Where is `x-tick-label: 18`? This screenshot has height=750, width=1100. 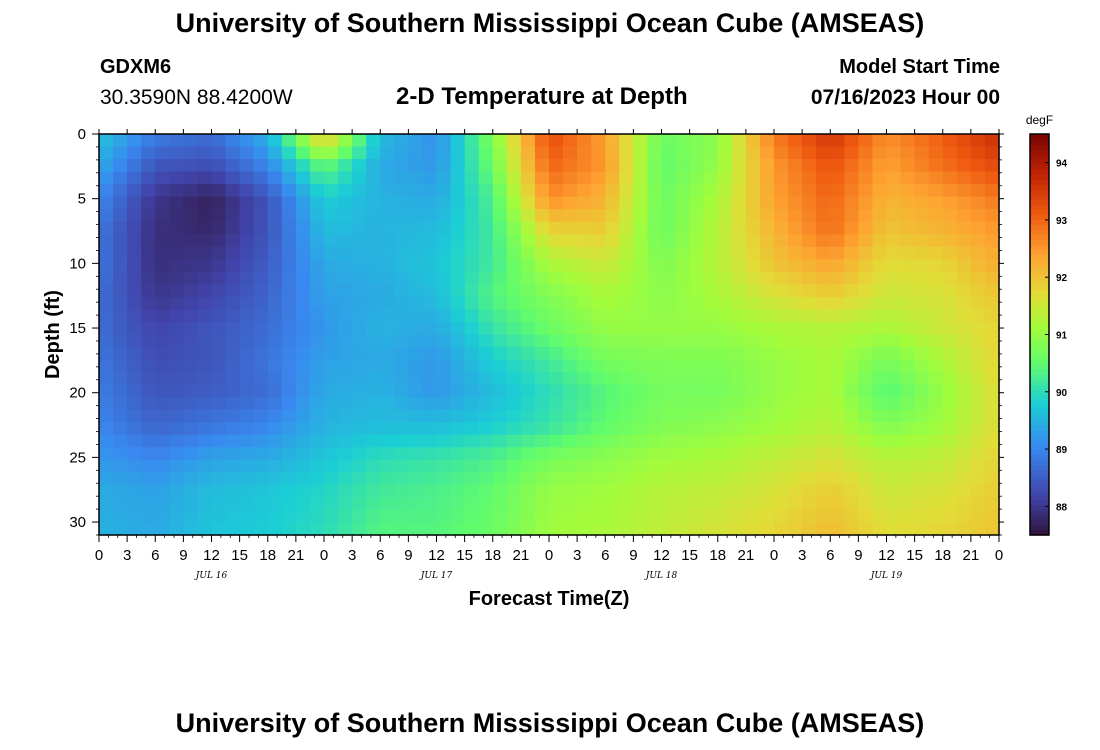
x-tick-label: 18 is located at coordinates (942, 555).